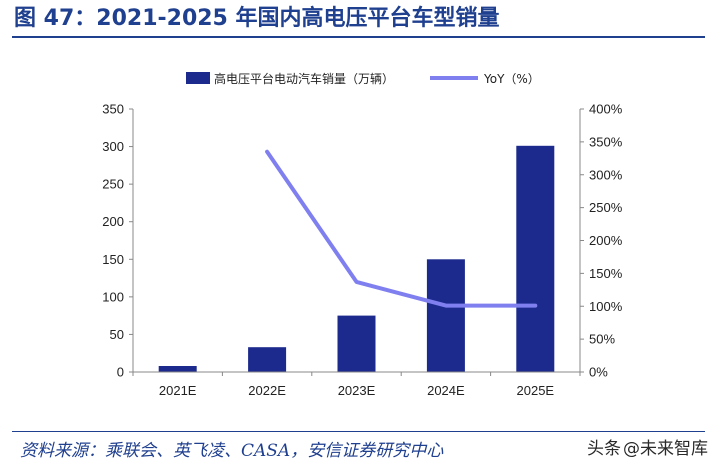  I want to click on watermark: 头条 @未来智库, so click(647, 449).